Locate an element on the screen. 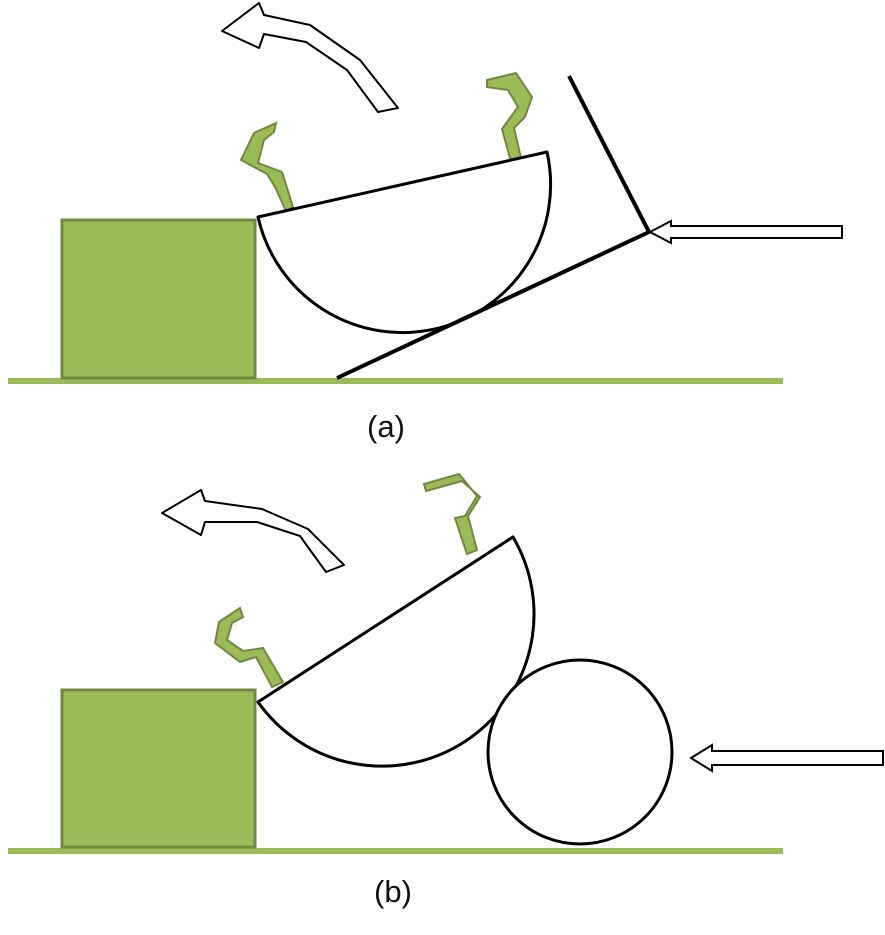 This screenshot has height=935, width=885. half-disc-b is located at coordinates (396, 651).